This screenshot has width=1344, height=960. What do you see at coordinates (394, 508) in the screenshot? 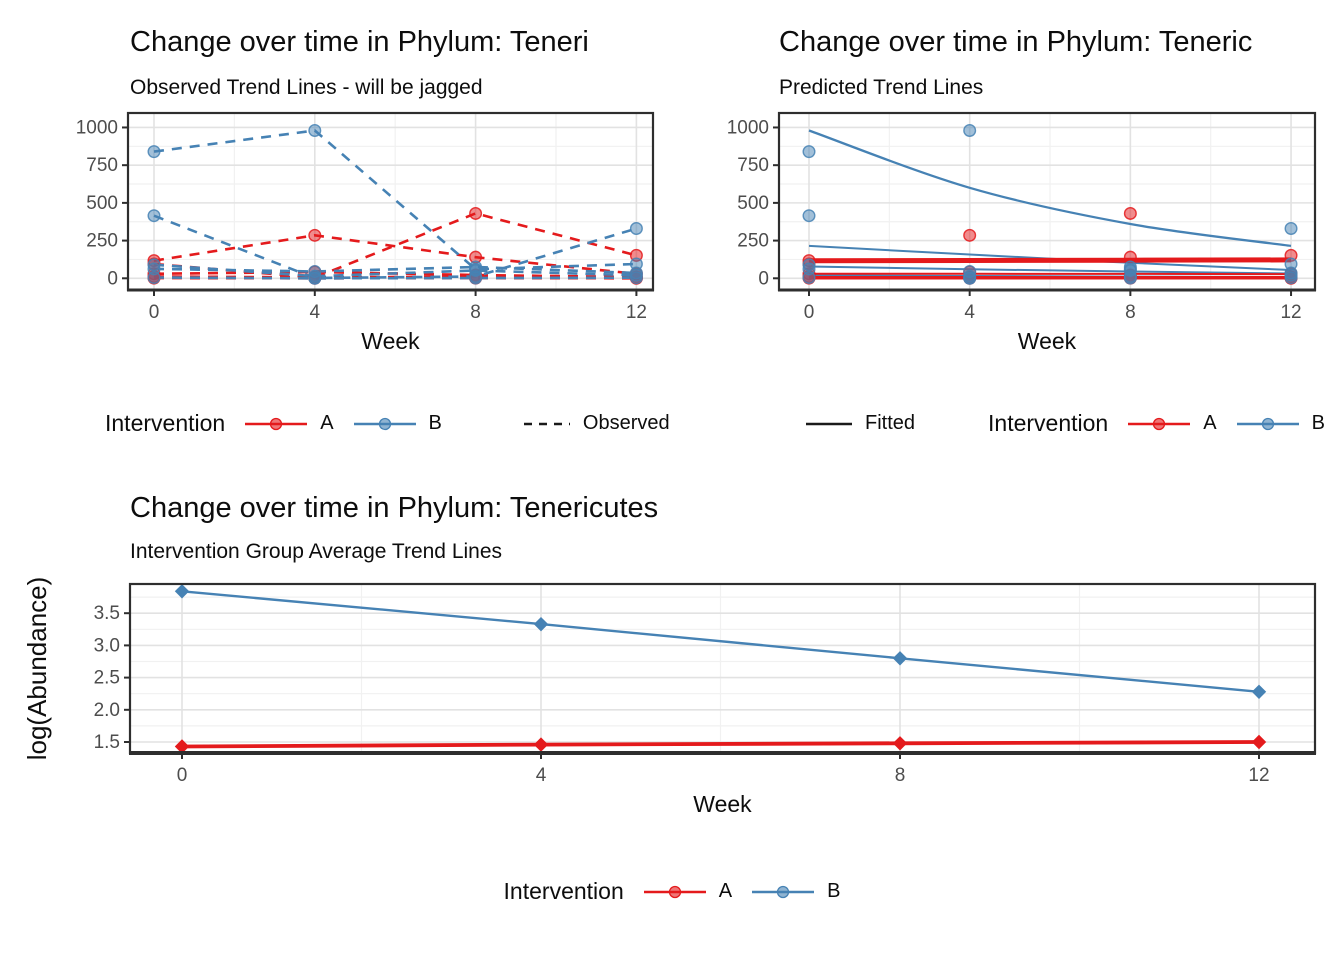
I see `average-title: Change over time in Phylum: Tenericutes` at bounding box center [394, 508].